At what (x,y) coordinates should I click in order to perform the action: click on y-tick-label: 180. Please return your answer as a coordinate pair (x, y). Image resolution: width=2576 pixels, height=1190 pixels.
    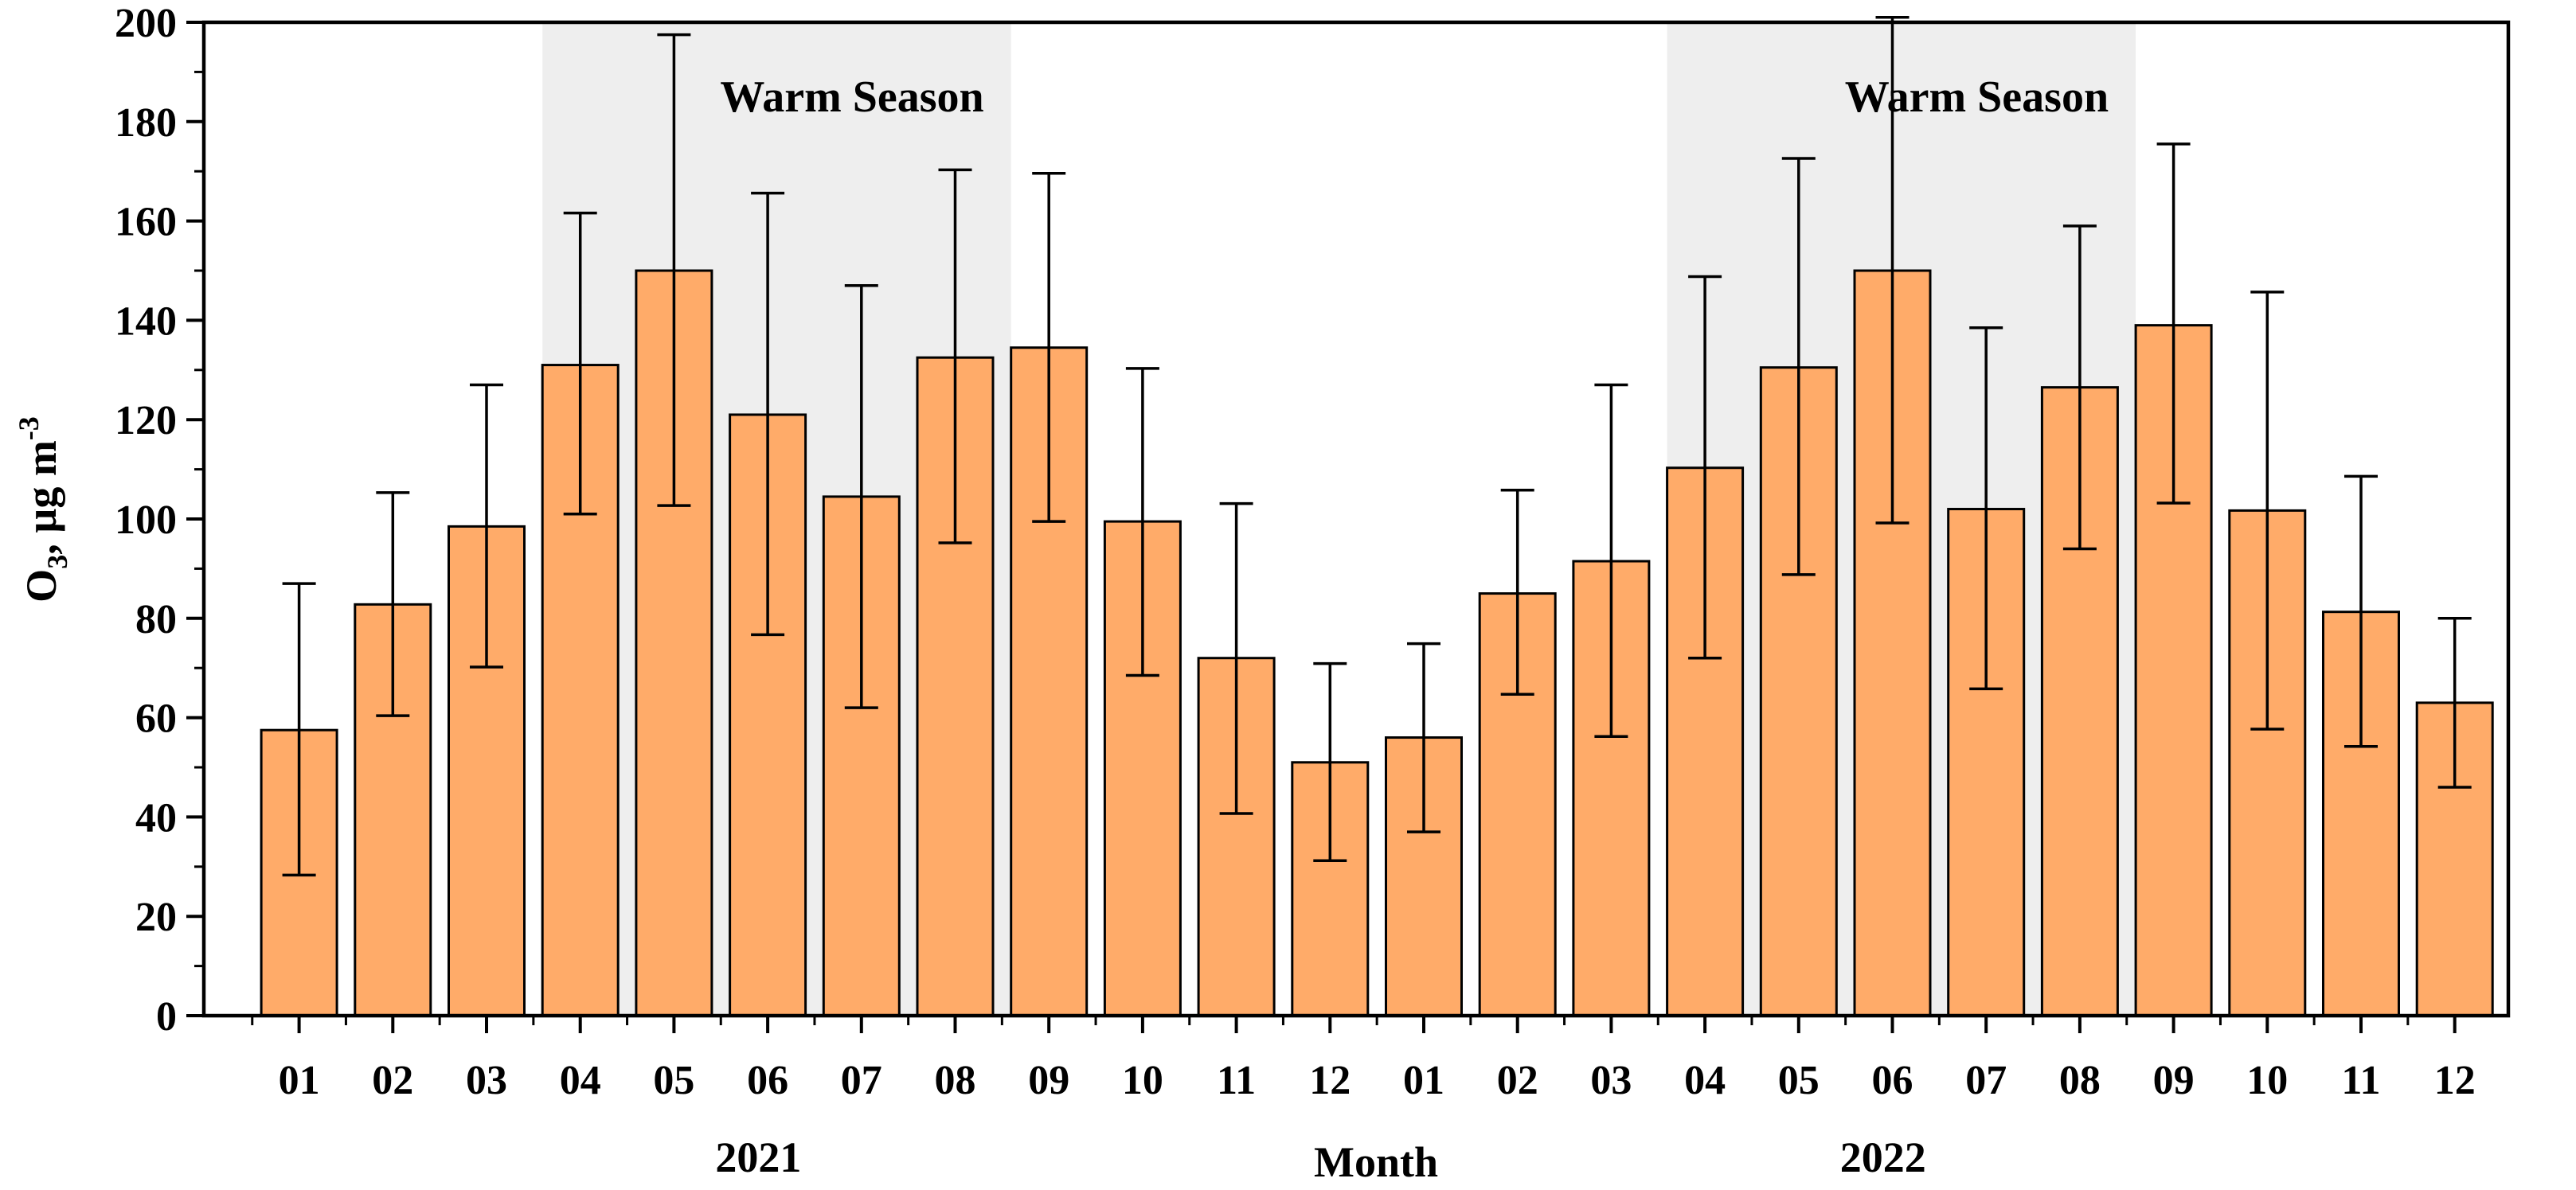
    Looking at the image, I should click on (146, 123).